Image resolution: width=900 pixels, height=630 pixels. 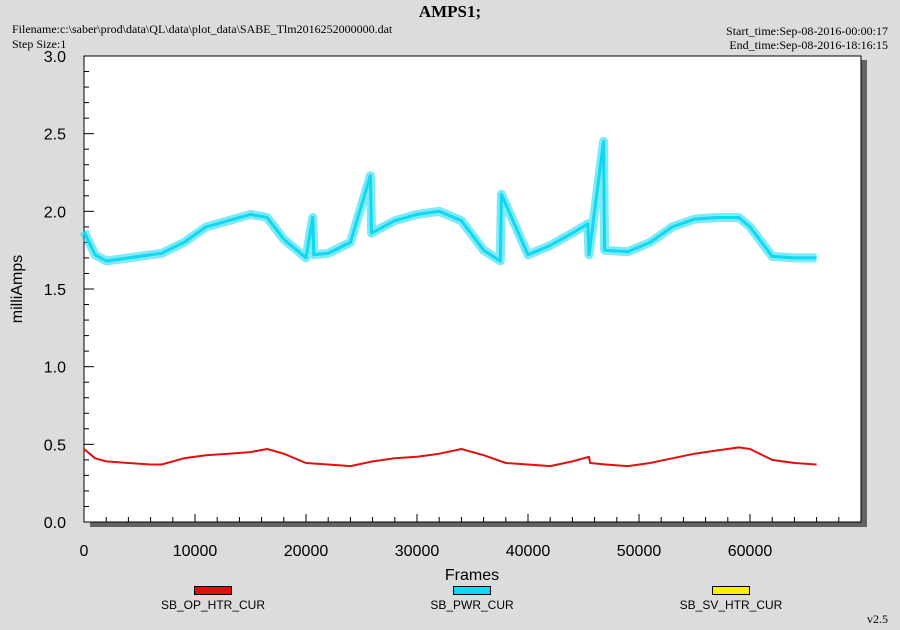 I want to click on x-tick-label: 20000, so click(x=306, y=551).